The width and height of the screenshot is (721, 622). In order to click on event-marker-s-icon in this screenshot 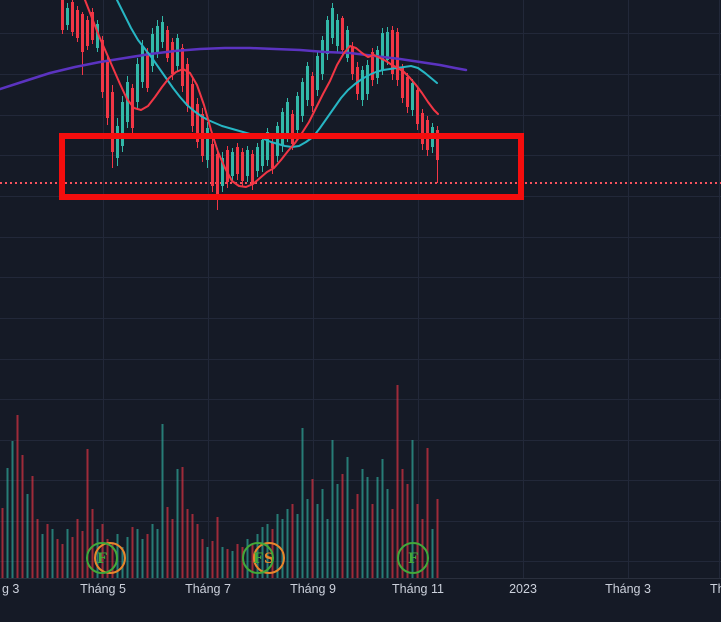, I will do `click(269, 558)`.